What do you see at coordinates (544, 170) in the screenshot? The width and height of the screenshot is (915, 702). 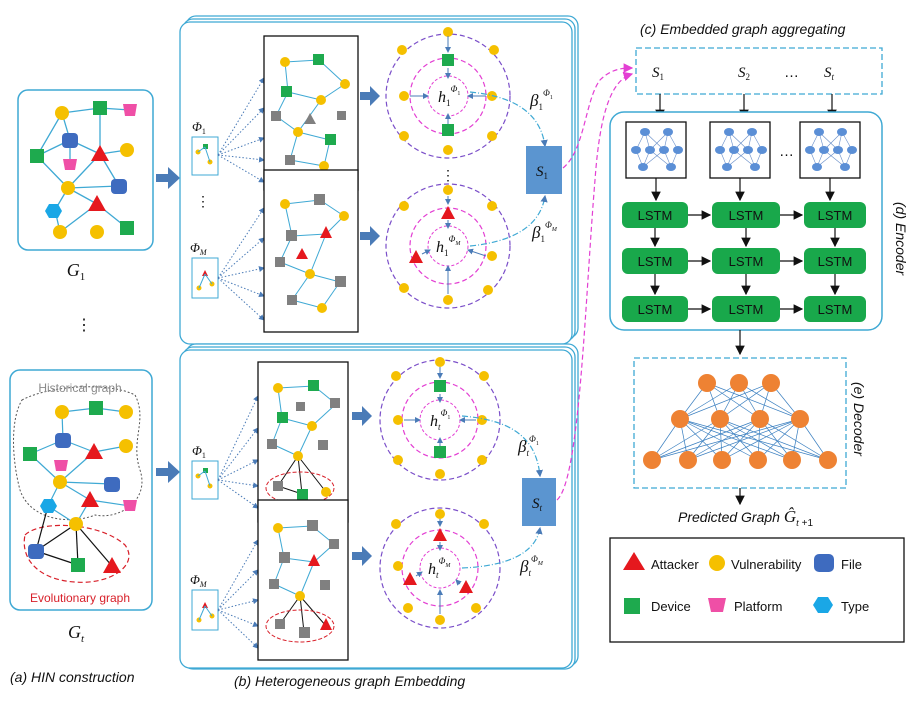 I see `s1-box` at bounding box center [544, 170].